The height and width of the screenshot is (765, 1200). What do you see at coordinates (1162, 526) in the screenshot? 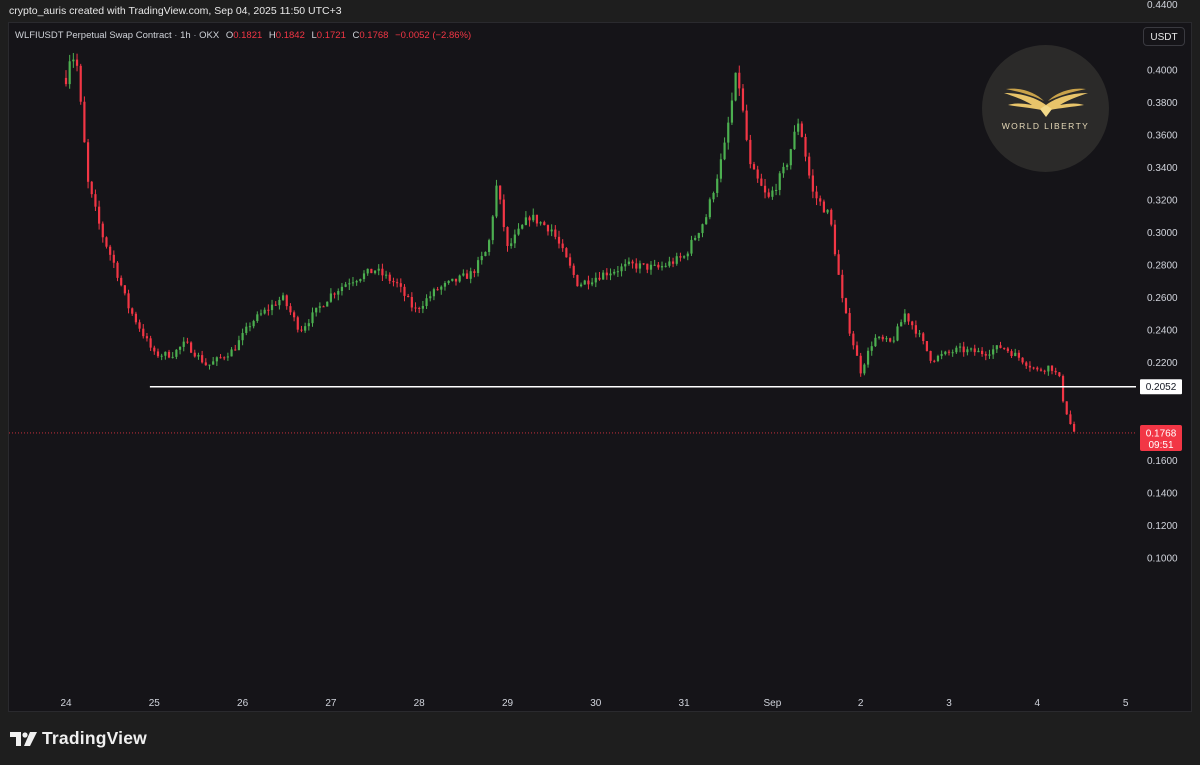
I see `y-tick-label: 0.1200` at bounding box center [1162, 526].